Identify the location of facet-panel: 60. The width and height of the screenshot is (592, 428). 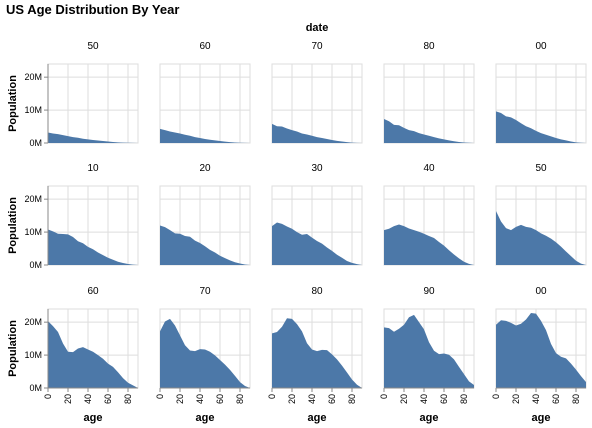
(205, 92).